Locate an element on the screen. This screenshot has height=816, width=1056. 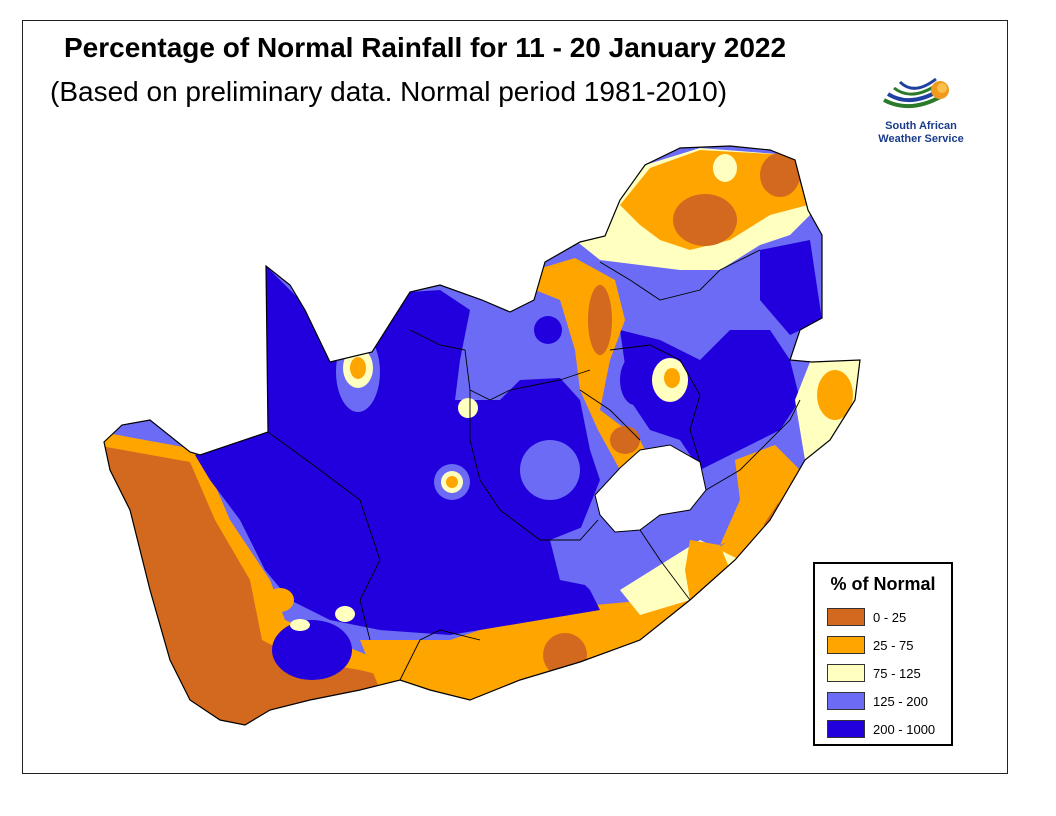
boundary-free-state-west is located at coordinates (534, 465).